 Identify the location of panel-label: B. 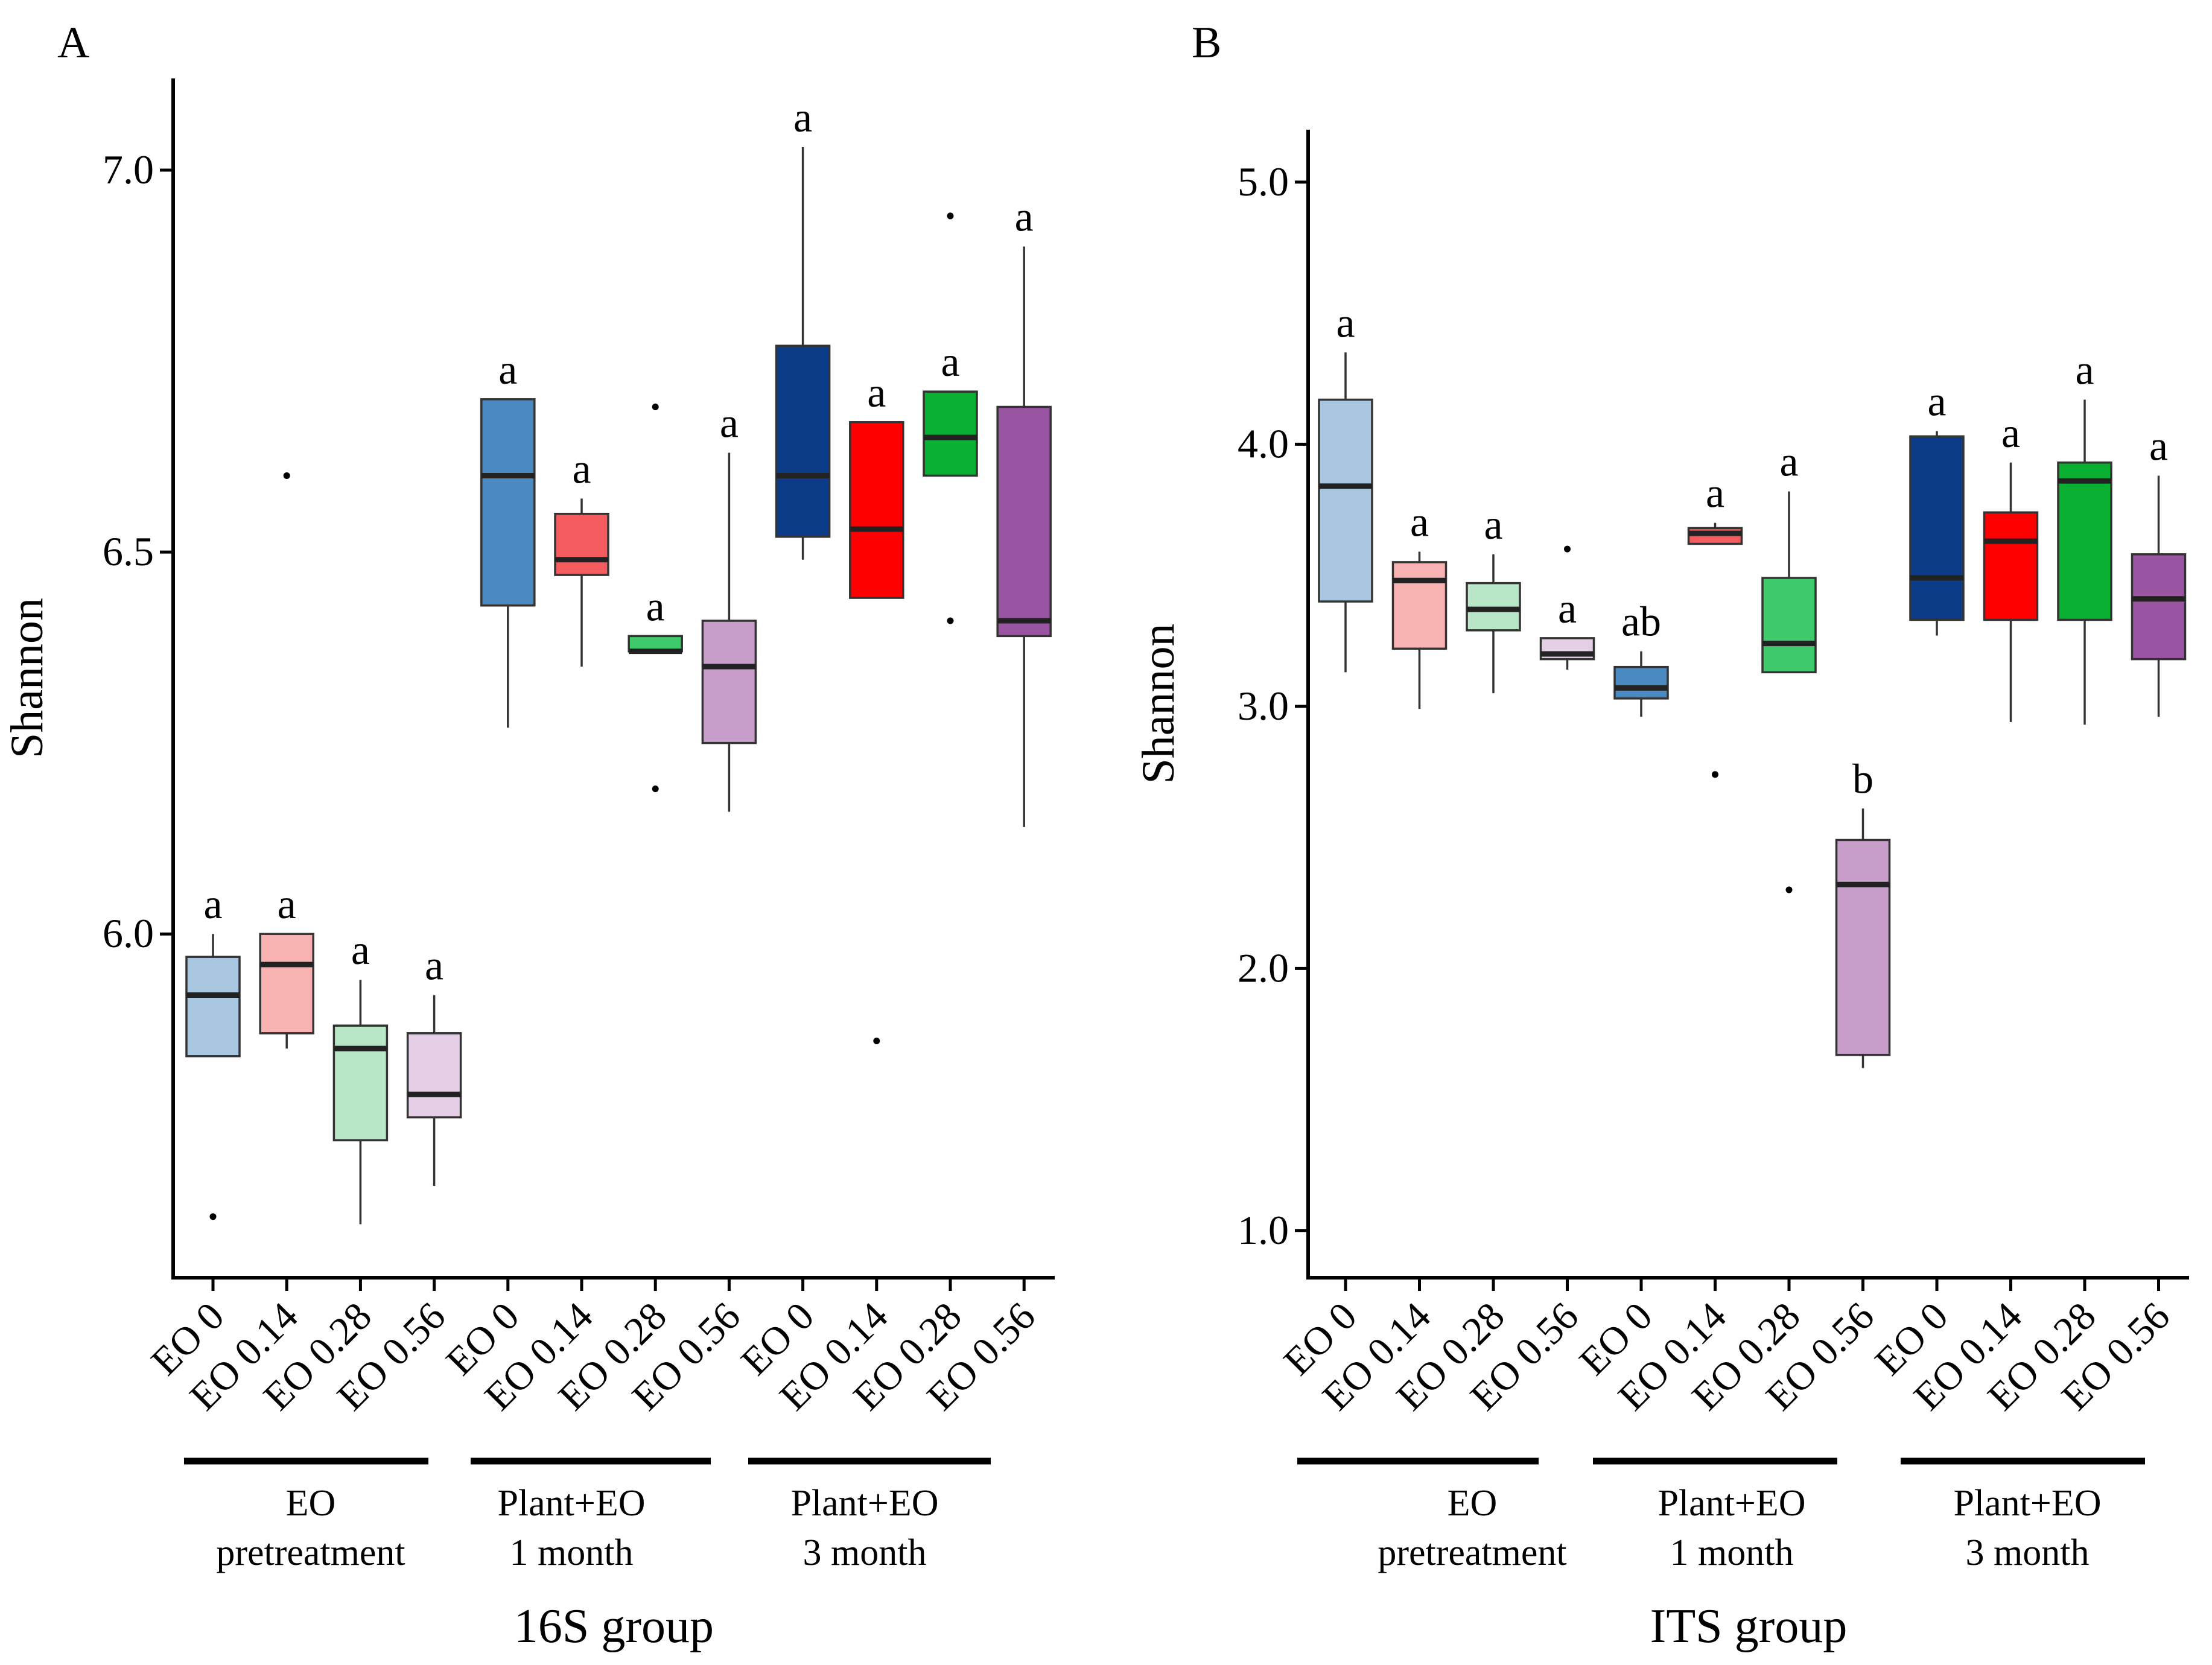
(1206, 43).